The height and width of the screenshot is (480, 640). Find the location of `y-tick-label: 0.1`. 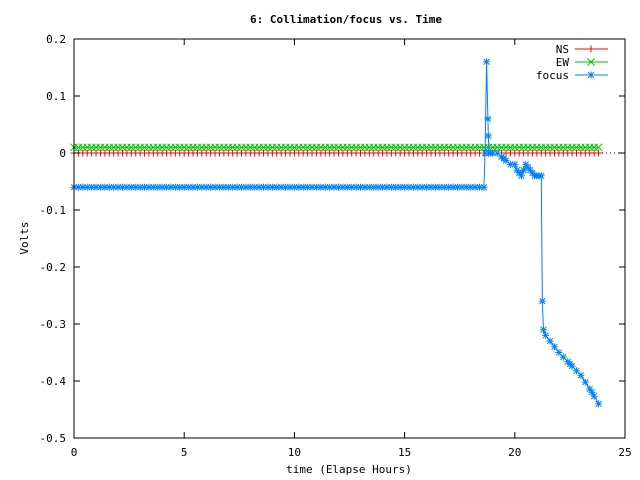

y-tick-label: 0.1 is located at coordinates (56, 96).